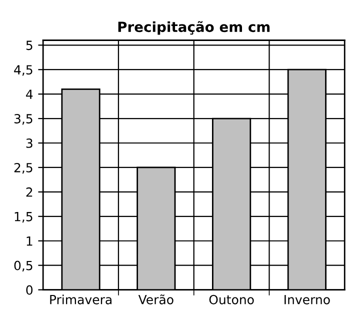  What do you see at coordinates (29, 143) in the screenshot?
I see `y-tick-label: 3` at bounding box center [29, 143].